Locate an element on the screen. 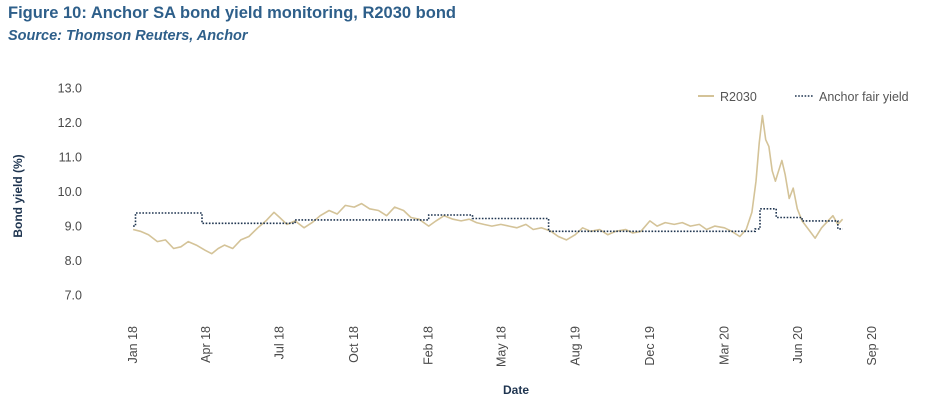 This screenshot has height=413, width=946. legend-label-fair-yield: Anchor fair yield is located at coordinates (864, 97).